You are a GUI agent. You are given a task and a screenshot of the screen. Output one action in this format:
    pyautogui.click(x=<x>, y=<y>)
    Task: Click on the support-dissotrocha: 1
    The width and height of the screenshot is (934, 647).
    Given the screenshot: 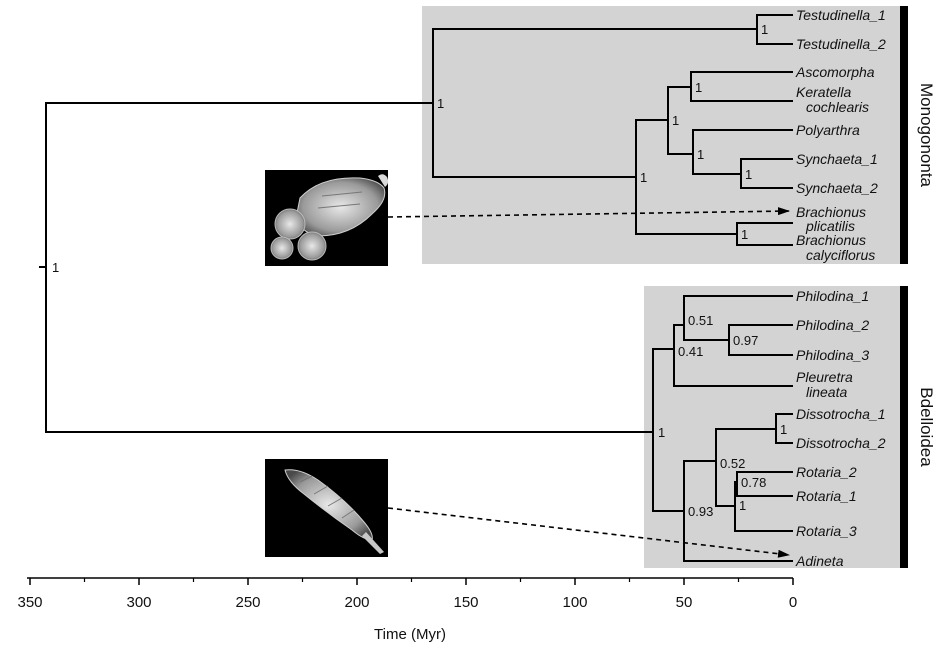 What is the action you would take?
    pyautogui.click(x=783, y=429)
    